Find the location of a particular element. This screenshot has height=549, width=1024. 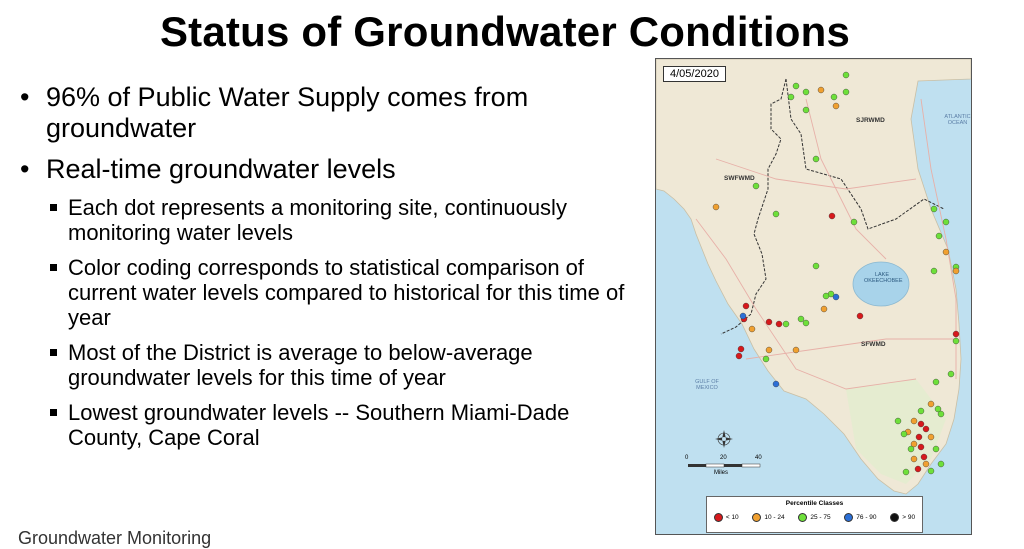

gulf-label: GULF OF MEXICO is located at coordinates (707, 385).